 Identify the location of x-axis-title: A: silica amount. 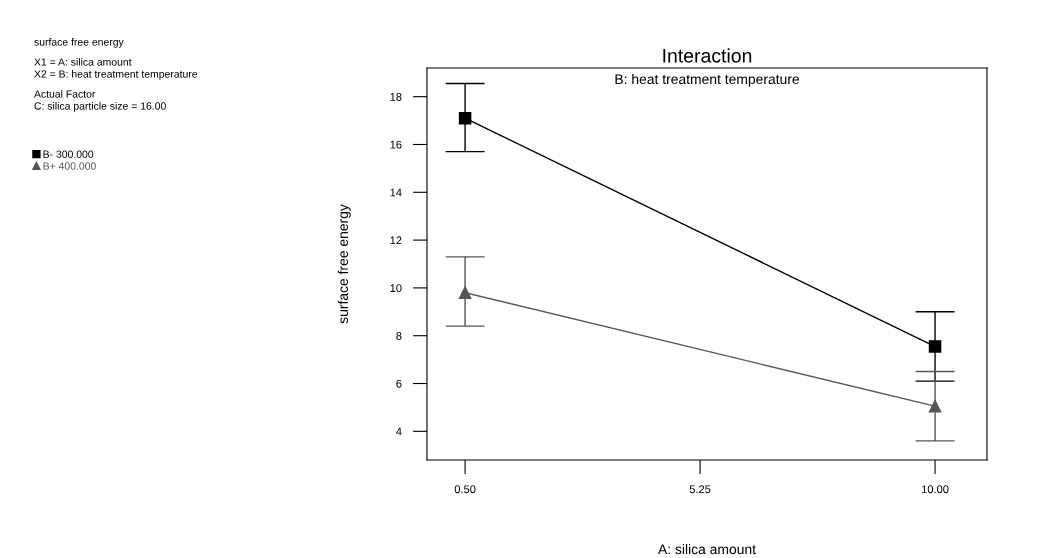
(707, 549).